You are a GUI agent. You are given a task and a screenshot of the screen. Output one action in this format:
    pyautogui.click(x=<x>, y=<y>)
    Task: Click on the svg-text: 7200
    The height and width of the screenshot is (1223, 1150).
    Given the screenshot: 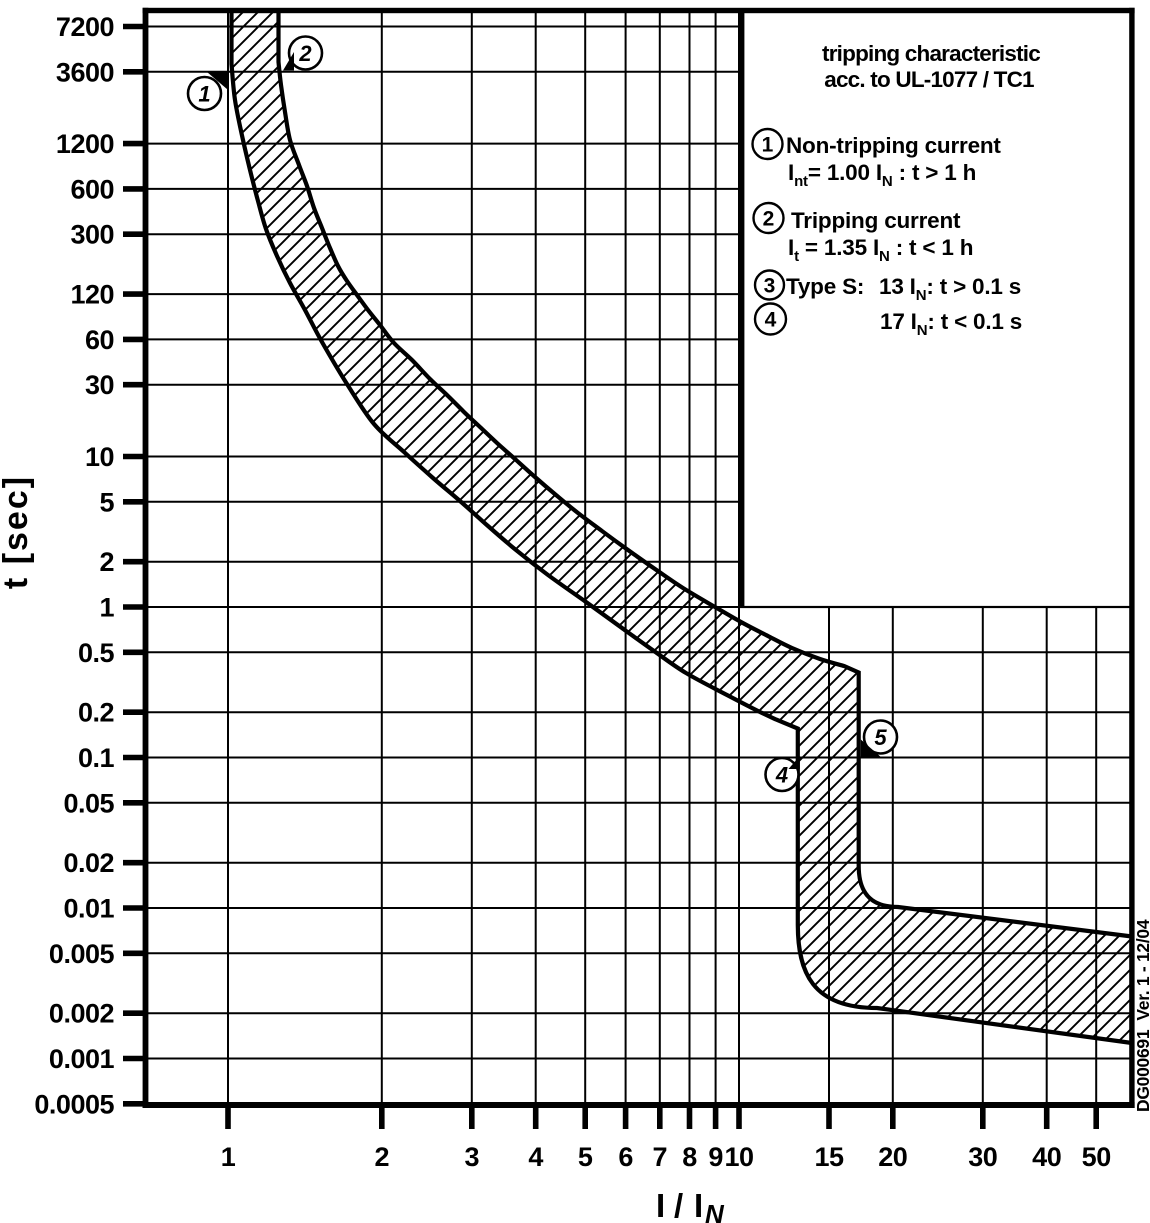 What is the action you would take?
    pyautogui.click(x=85, y=27)
    